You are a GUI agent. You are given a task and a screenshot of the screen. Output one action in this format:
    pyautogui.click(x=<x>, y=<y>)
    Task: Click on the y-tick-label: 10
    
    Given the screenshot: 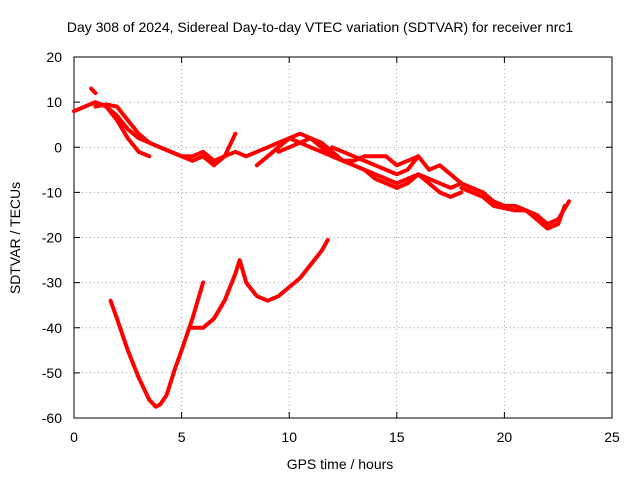 What is the action you would take?
    pyautogui.click(x=54, y=102)
    